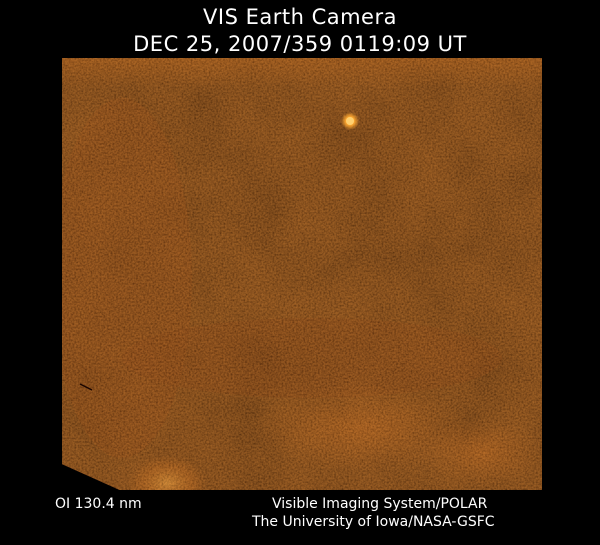 The image size is (600, 545). Describe the element at coordinates (98, 504) in the screenshot. I see `wavelength-label: OI 130.4 nm` at that location.